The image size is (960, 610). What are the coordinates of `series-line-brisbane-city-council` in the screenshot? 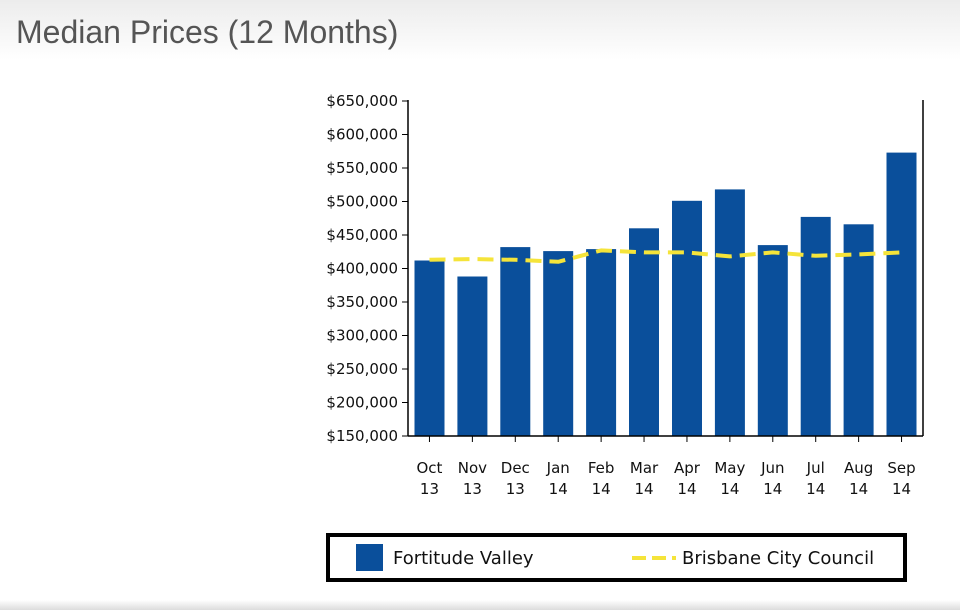 It's located at (665, 256).